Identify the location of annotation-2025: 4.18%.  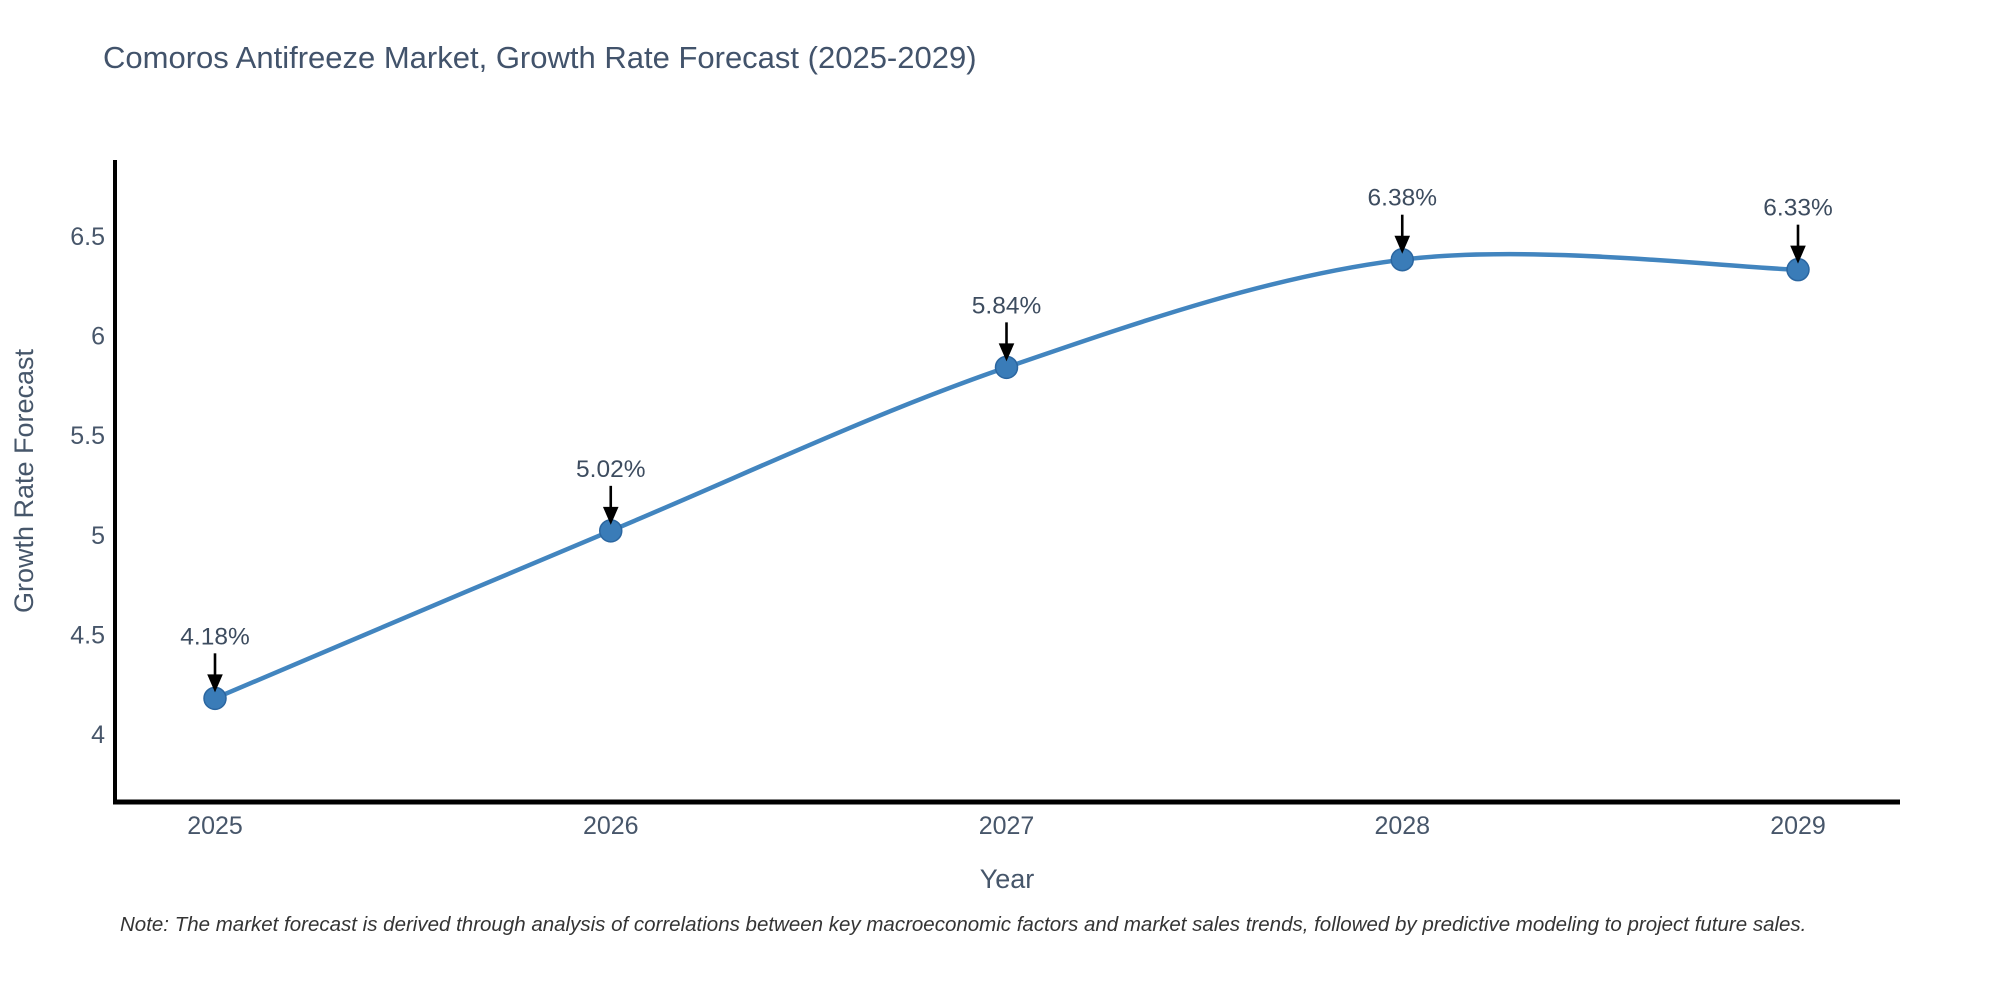
(215, 658).